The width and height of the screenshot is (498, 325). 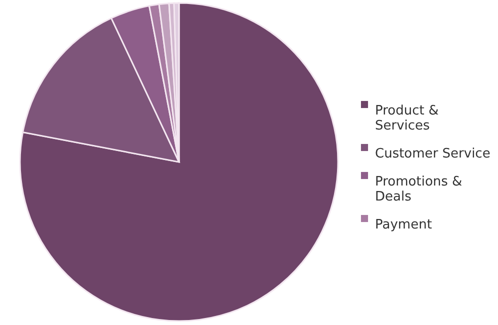 What do you see at coordinates (407, 119) in the screenshot?
I see `legend-label: Product & Services` at bounding box center [407, 119].